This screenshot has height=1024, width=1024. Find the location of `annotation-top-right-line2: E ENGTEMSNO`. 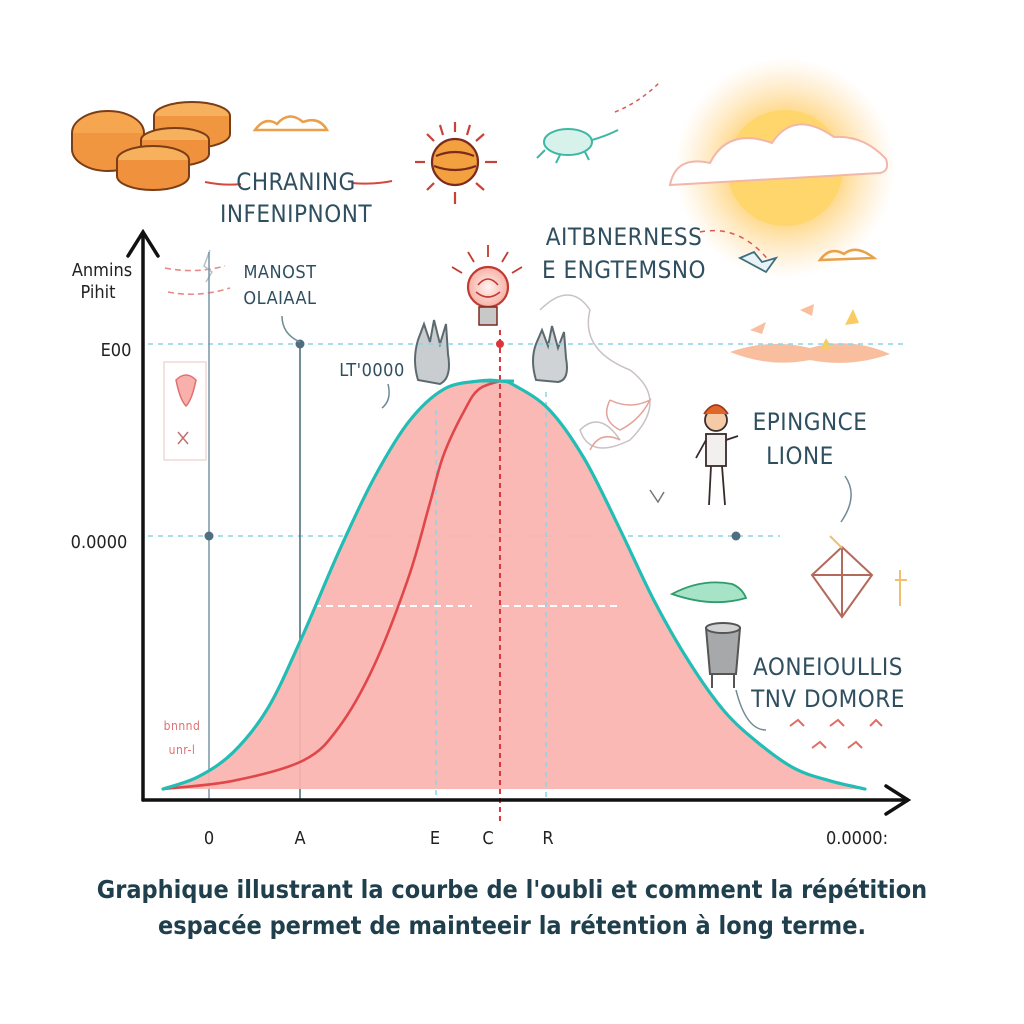

annotation-top-right-line2: E ENGTEMSNO is located at coordinates (624, 270).